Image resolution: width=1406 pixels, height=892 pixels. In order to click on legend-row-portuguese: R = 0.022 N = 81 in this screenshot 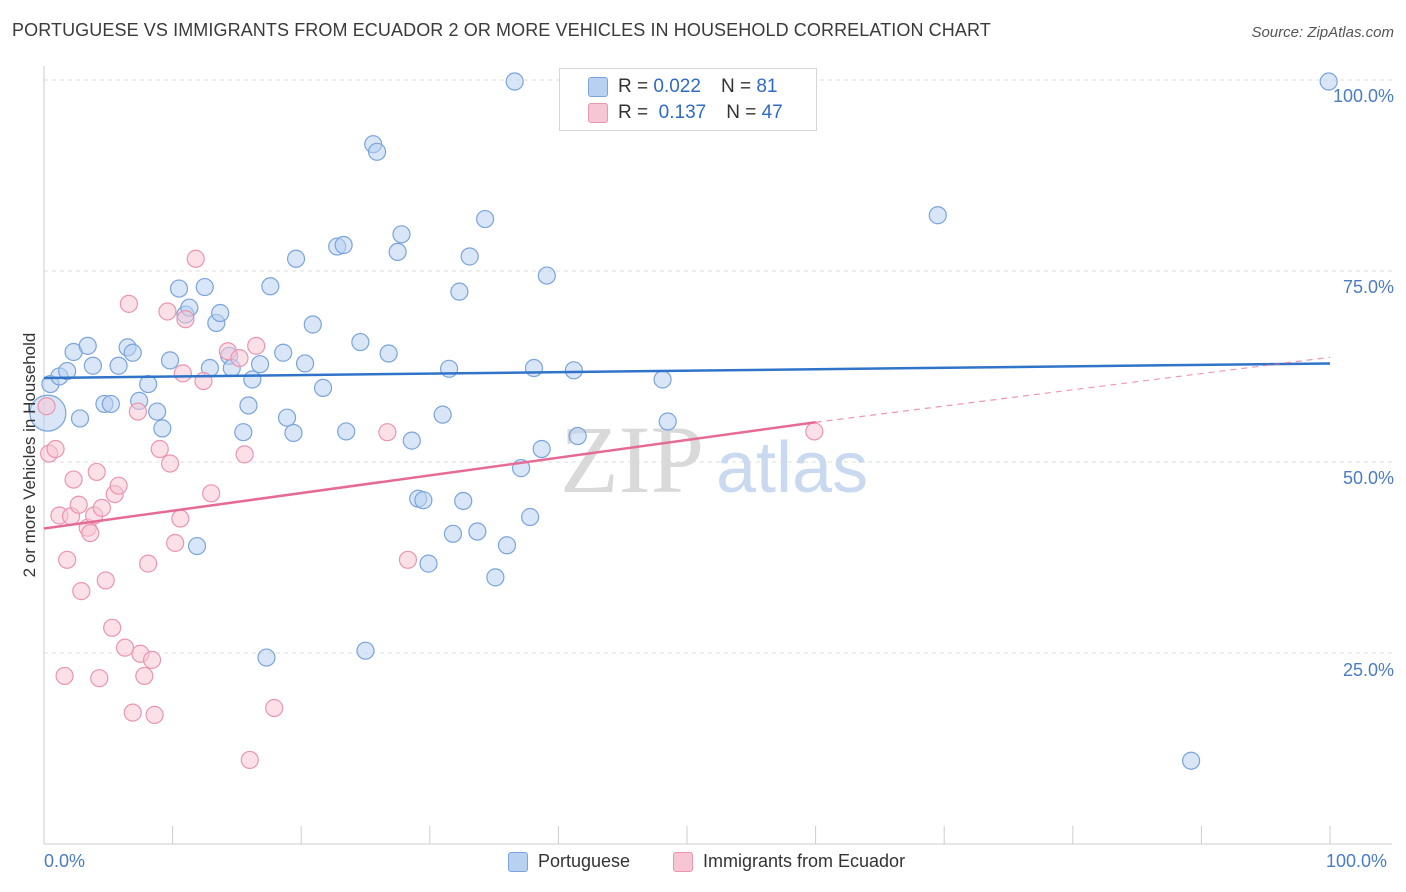, I will do `click(683, 87)`.